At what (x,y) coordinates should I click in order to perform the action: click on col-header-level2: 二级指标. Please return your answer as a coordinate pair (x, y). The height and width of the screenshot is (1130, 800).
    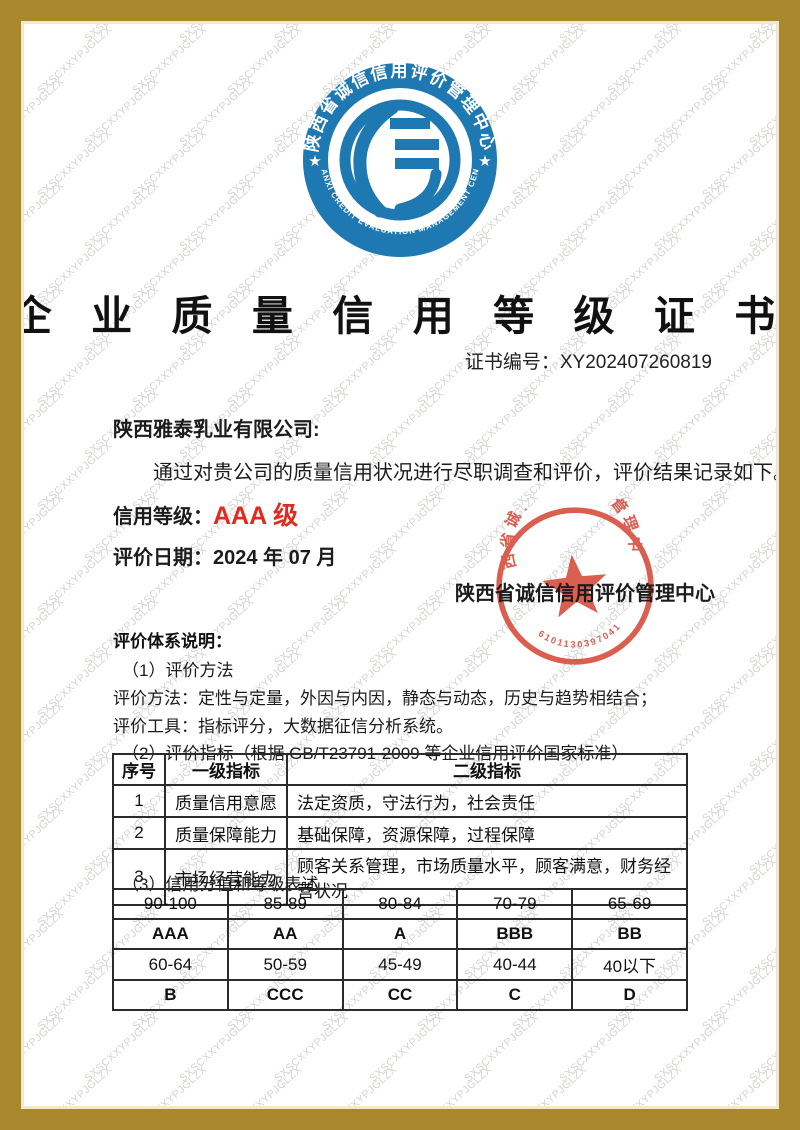
    Looking at the image, I should click on (487, 769).